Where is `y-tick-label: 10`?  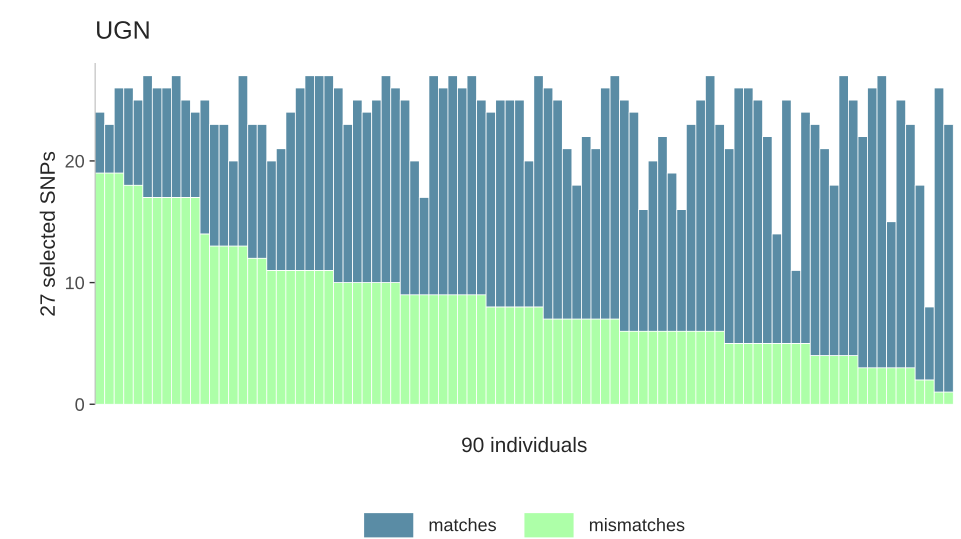 y-tick-label: 10 is located at coordinates (75, 283).